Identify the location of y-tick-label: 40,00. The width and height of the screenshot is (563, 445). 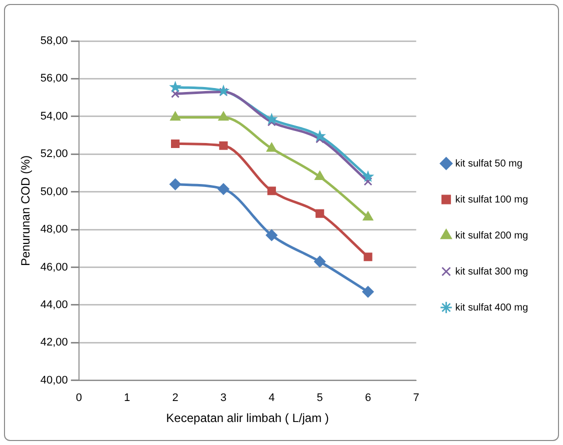
(54, 380).